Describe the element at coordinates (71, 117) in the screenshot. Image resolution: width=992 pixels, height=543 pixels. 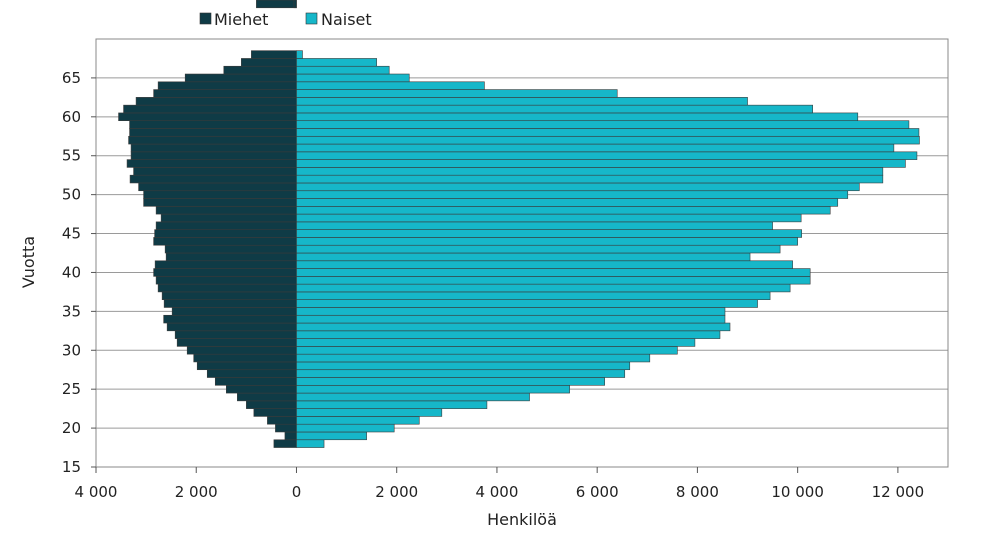
I see `y-tick-label: 60` at that location.